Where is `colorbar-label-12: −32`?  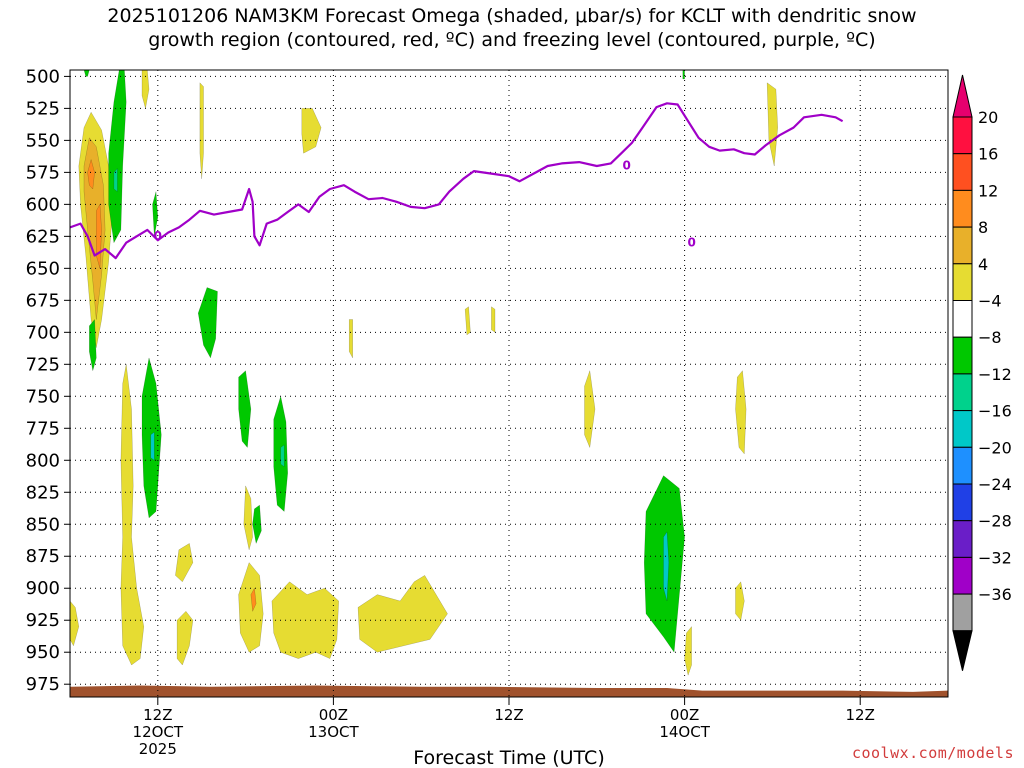 colorbar-label-12: −32 is located at coordinates (995, 557).